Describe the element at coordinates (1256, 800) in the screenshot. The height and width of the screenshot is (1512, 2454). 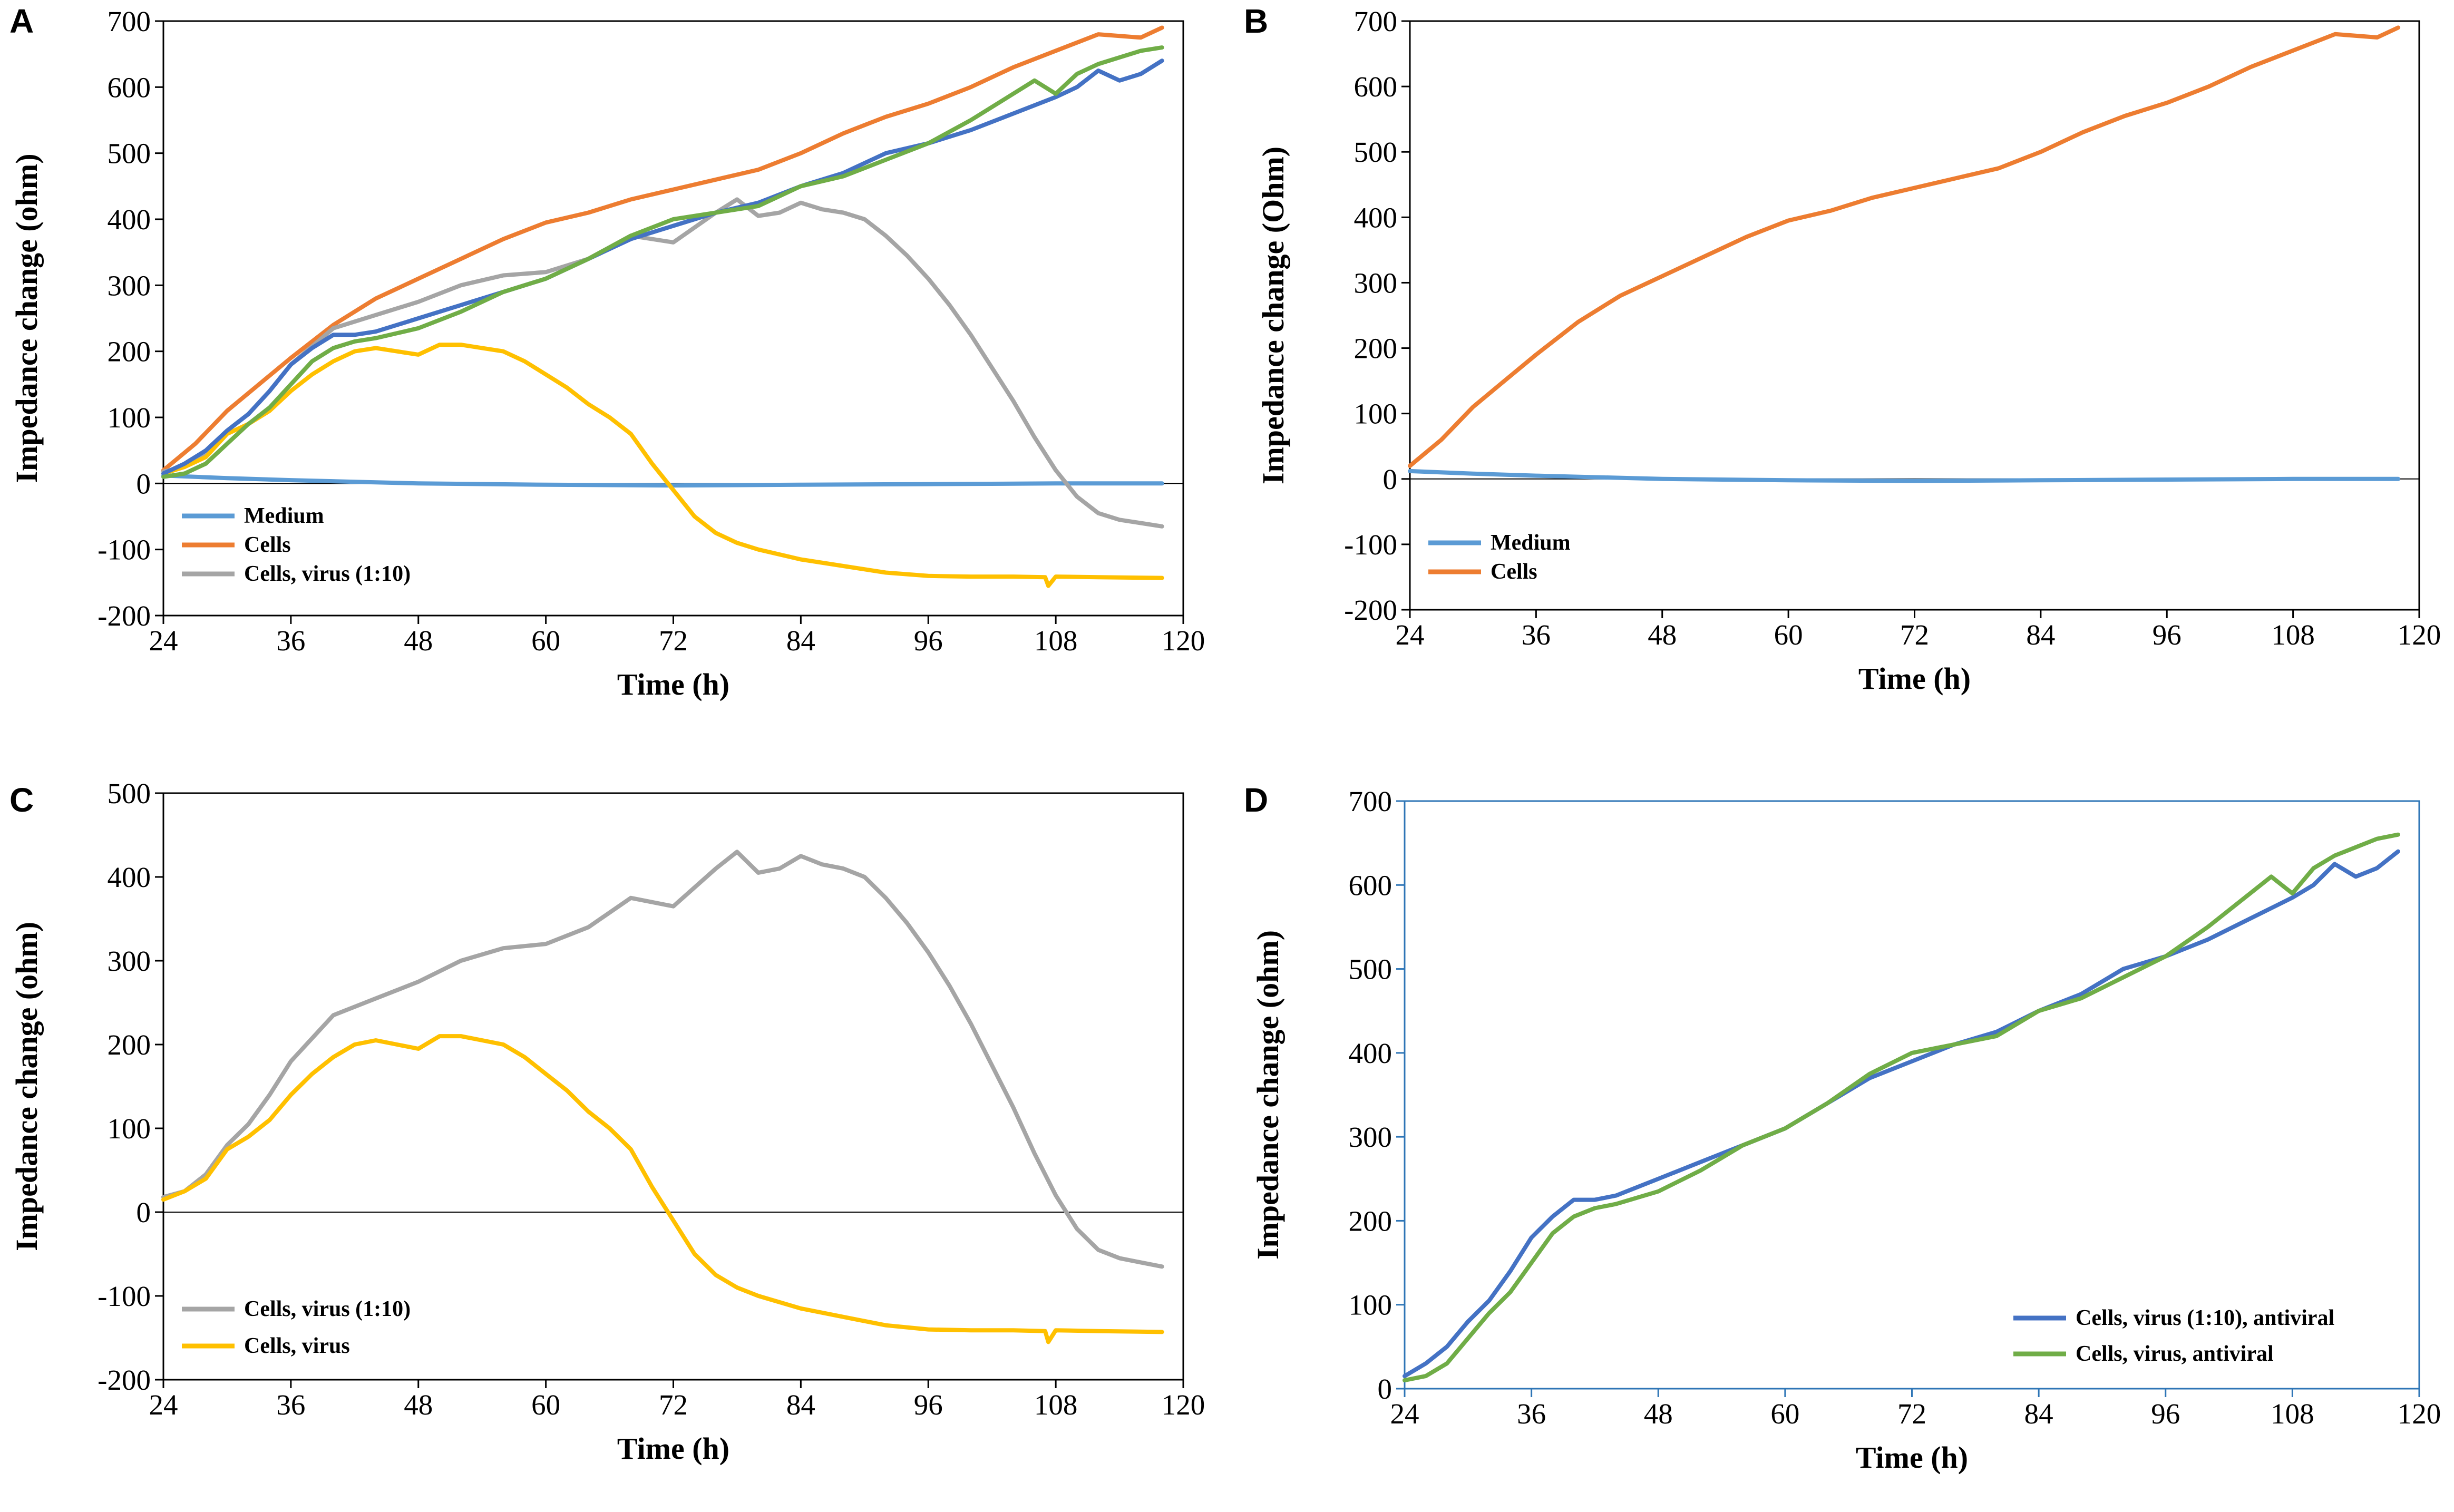
I see `panel-letter: D` at that location.